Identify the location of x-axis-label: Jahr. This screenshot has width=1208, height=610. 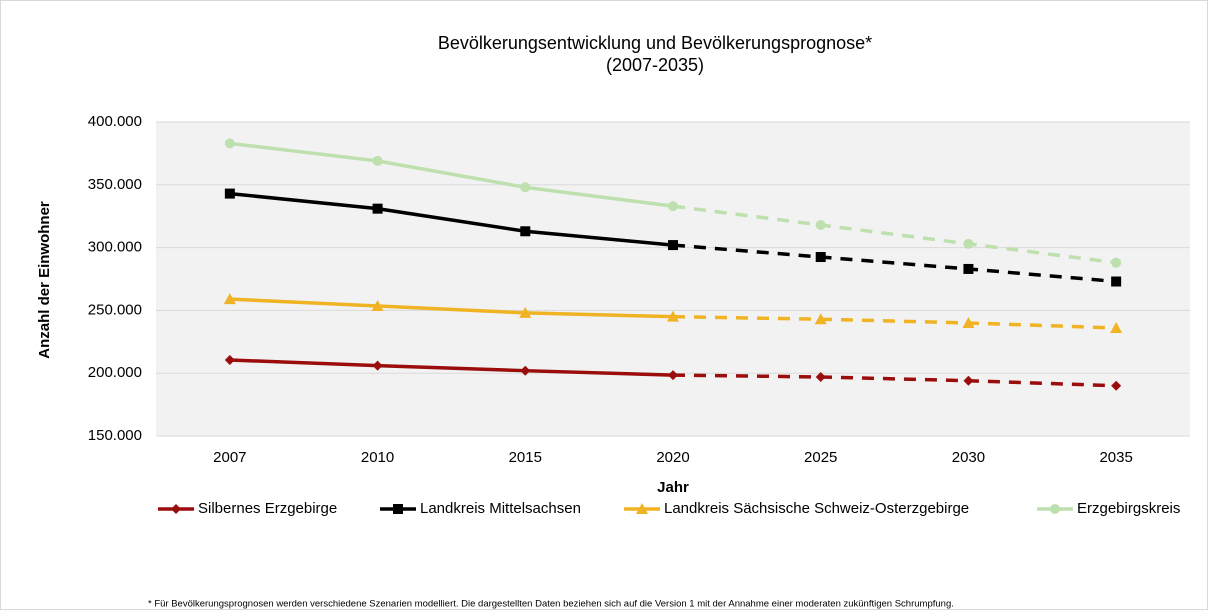
(673, 487).